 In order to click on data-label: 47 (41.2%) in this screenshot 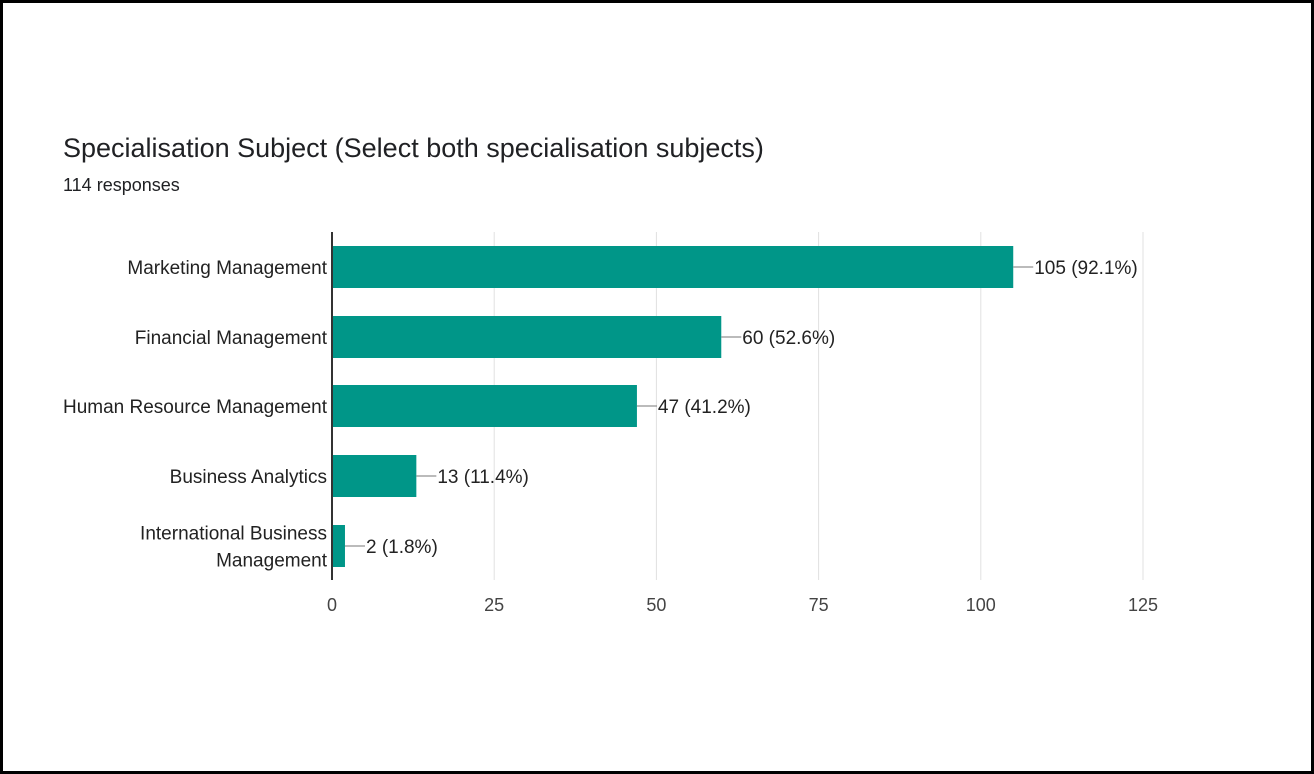, I will do `click(704, 407)`.